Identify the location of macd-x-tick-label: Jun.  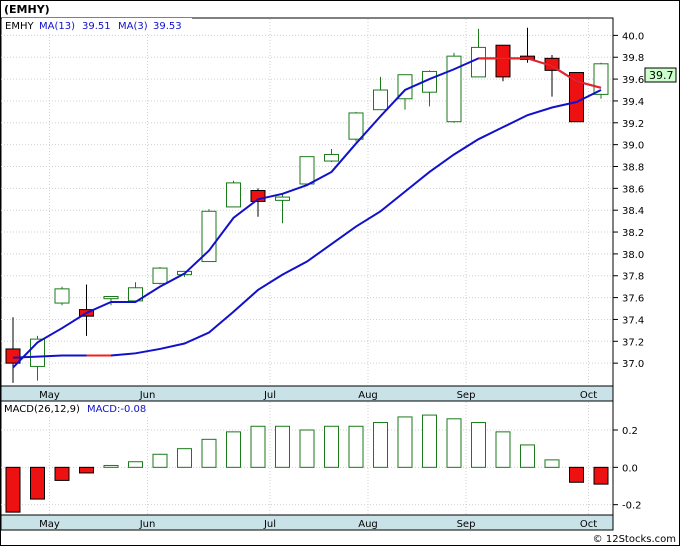
(147, 524).